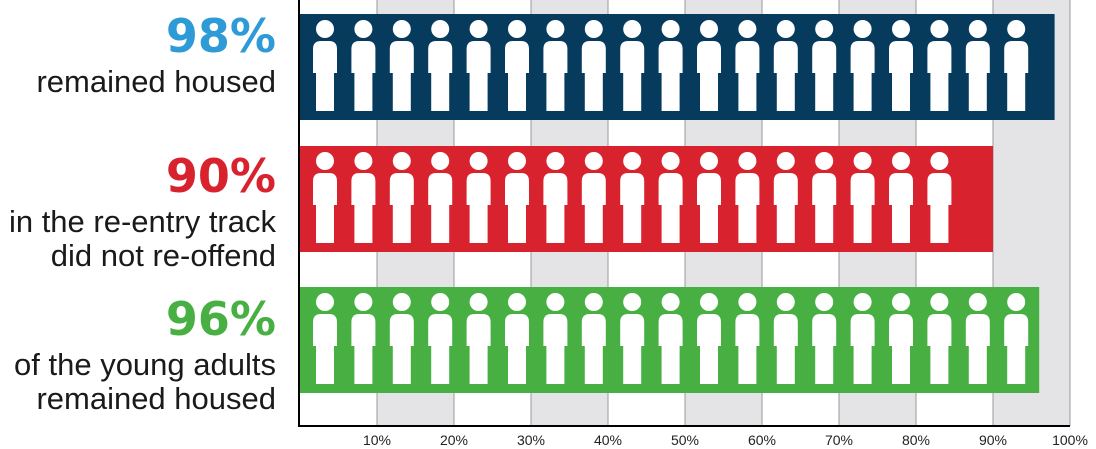 This screenshot has height=449, width=1096. I want to click on category-label: in the re-entry track, so click(143, 221).